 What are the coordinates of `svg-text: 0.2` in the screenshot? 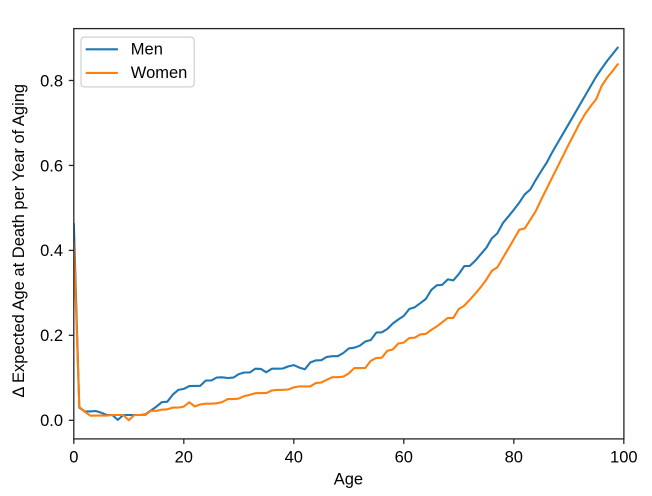 It's located at (51, 336).